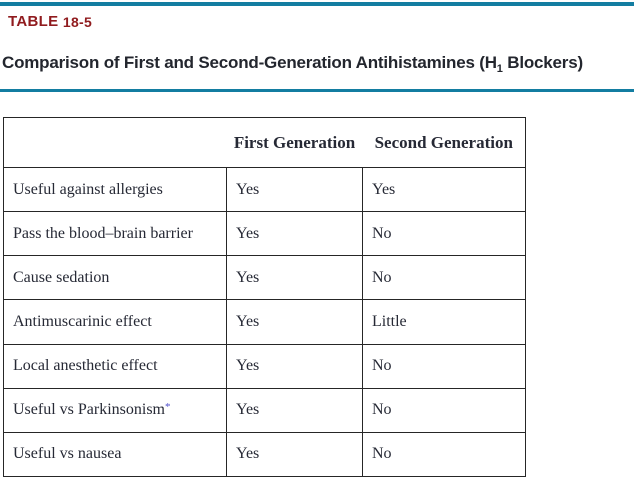 Image resolution: width=634 pixels, height=483 pixels. What do you see at coordinates (444, 322) in the screenshot?
I see `second-generation-cell: Little` at bounding box center [444, 322].